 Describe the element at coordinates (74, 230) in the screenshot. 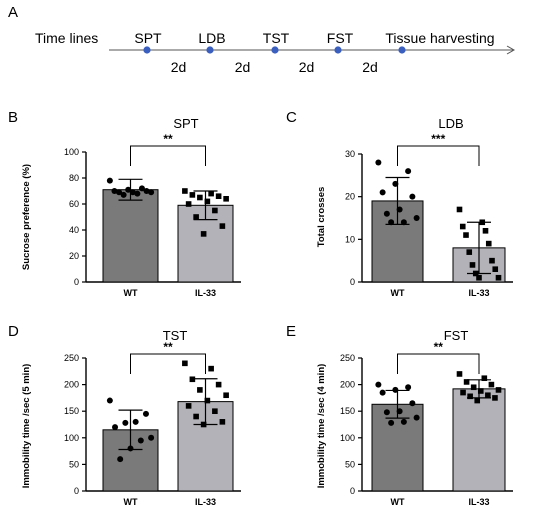

I see `y-tick-label: 40` at that location.